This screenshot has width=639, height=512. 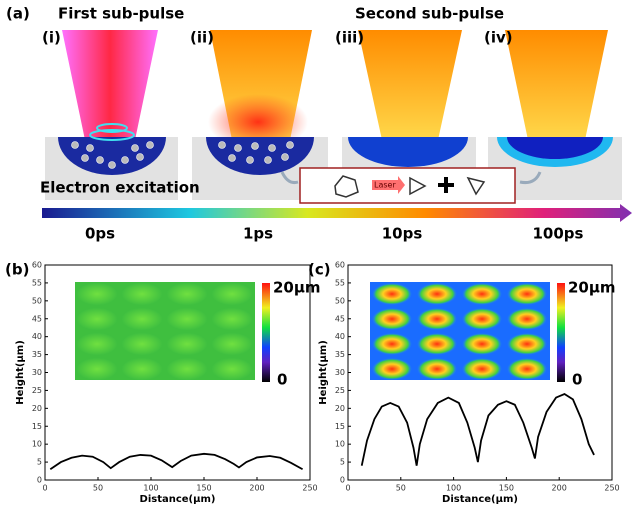 I want to click on time: 0ps, so click(x=100, y=234).